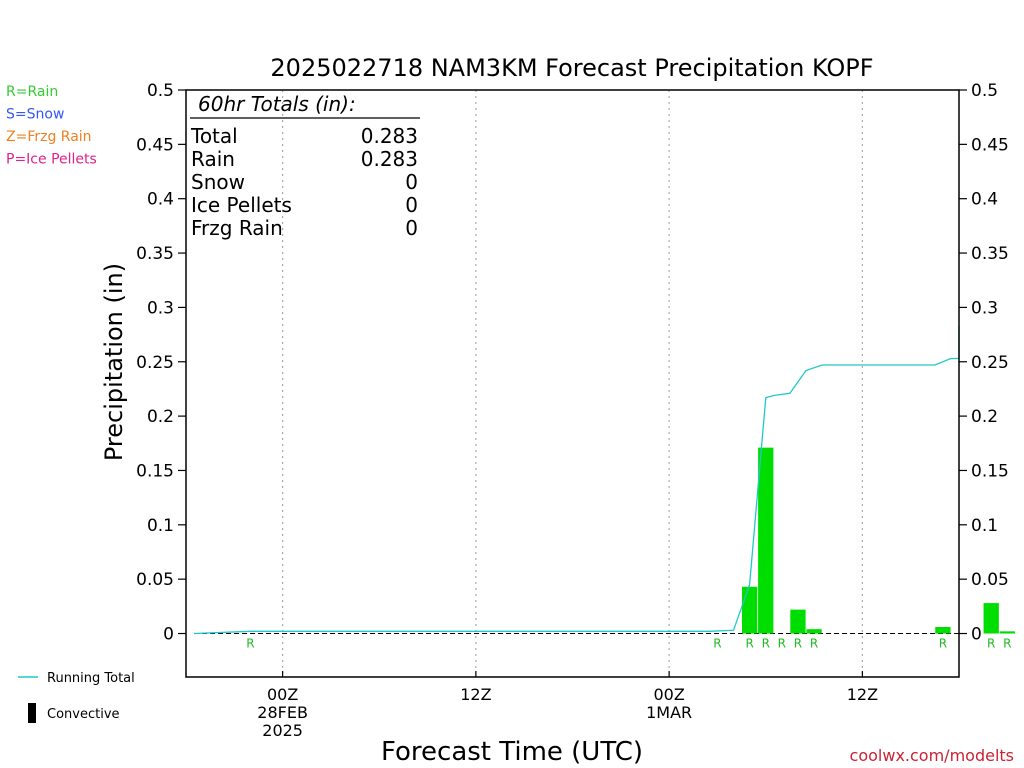 This screenshot has width=1024, height=768. Describe the element at coordinates (51, 160) in the screenshot. I see `legend-entry: P=Ice Pellets` at that location.